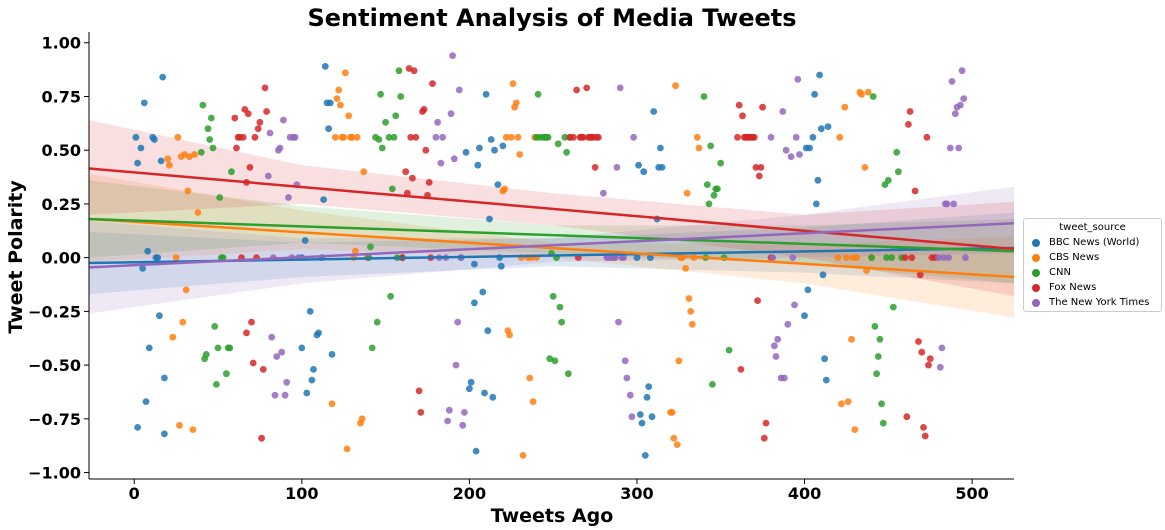 Image resolution: width=1165 pixels, height=530 pixels. I want to click on legend-label: CNN, so click(1060, 272).